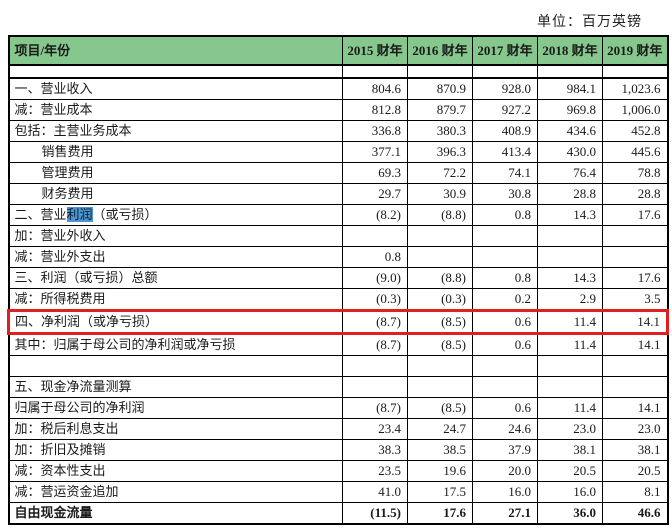 The image size is (672, 529). Describe the element at coordinates (570, 110) in the screenshot. I see `cell-value: 969.8` at that location.